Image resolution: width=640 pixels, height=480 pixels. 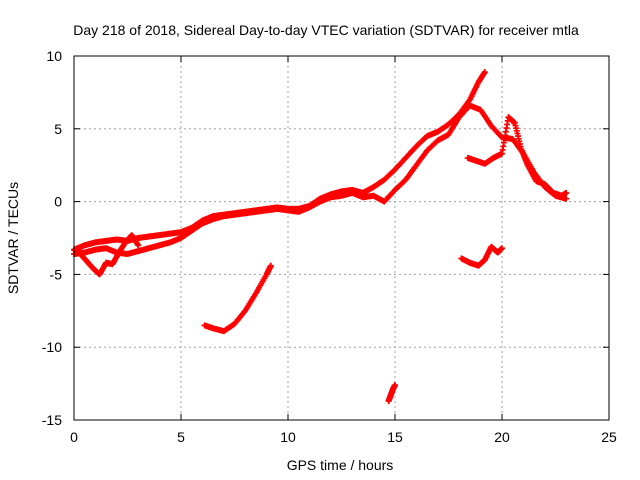 I want to click on x-tick-label: 5, so click(x=181, y=437).